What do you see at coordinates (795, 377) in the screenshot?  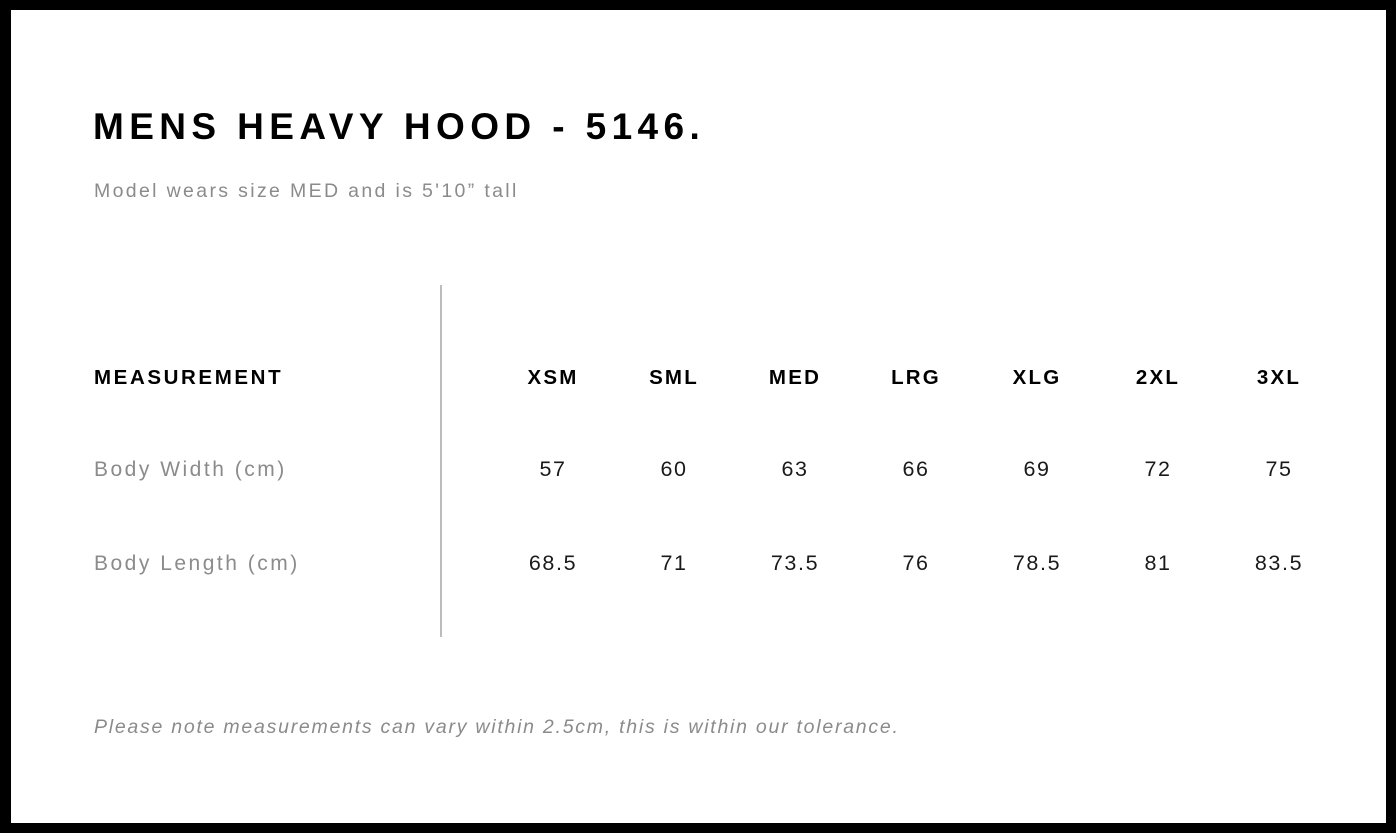 I see `size-header-med: MED` at bounding box center [795, 377].